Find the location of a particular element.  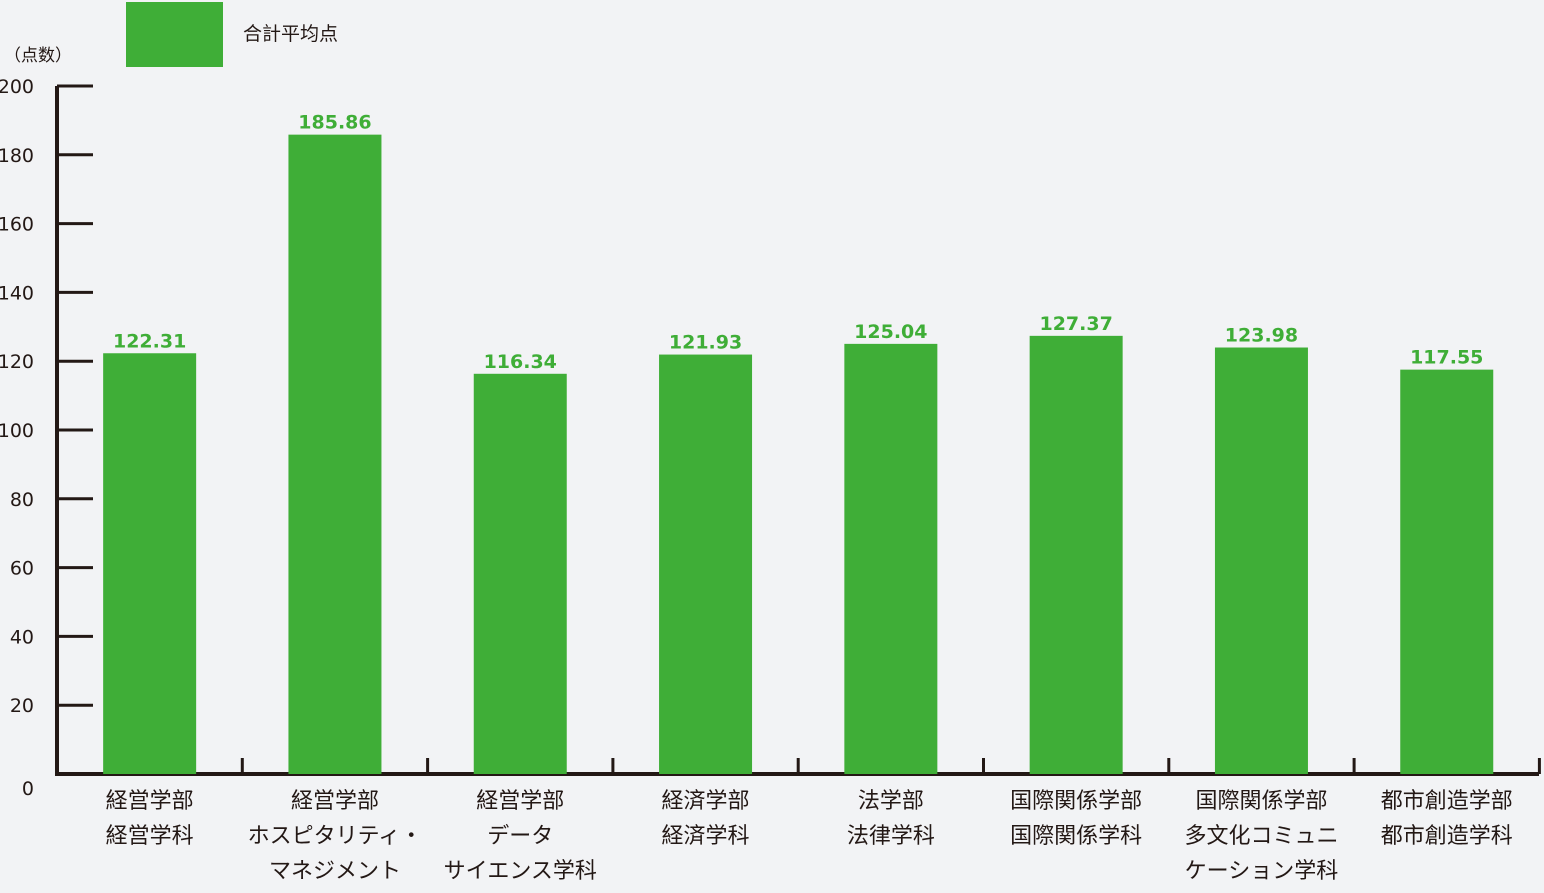

category-label: 経営学部経営学科 is located at coordinates (150, 819).